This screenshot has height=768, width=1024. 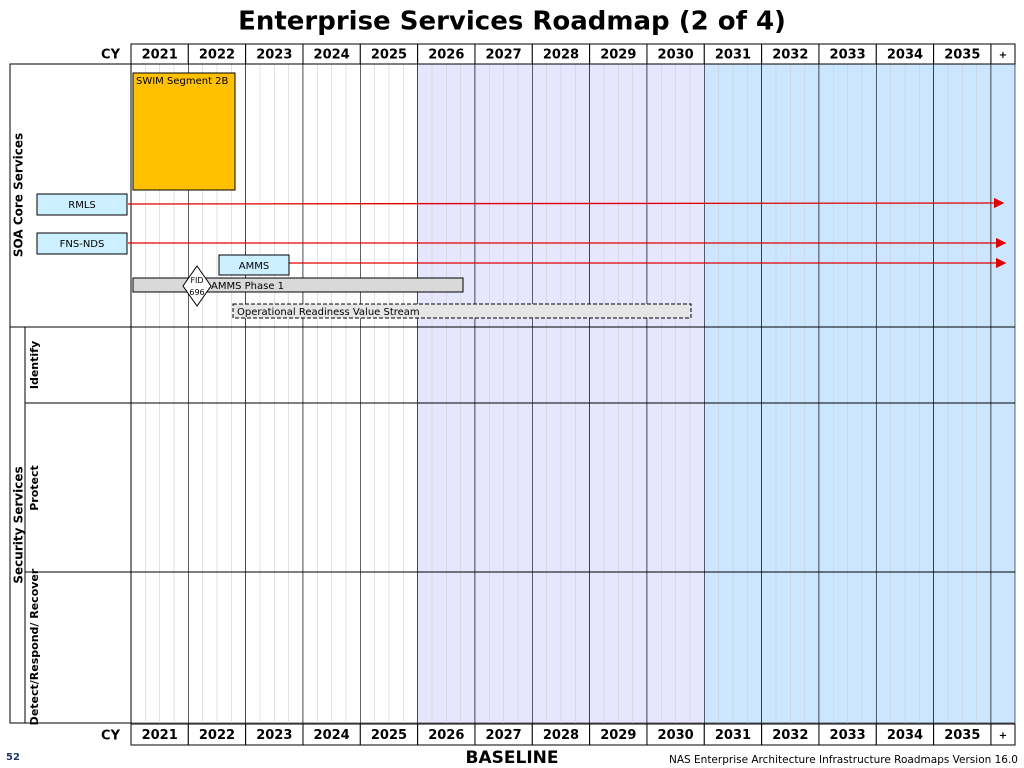 What do you see at coordinates (247, 286) in the screenshot?
I see `item-label: AMMS Phase 1` at bounding box center [247, 286].